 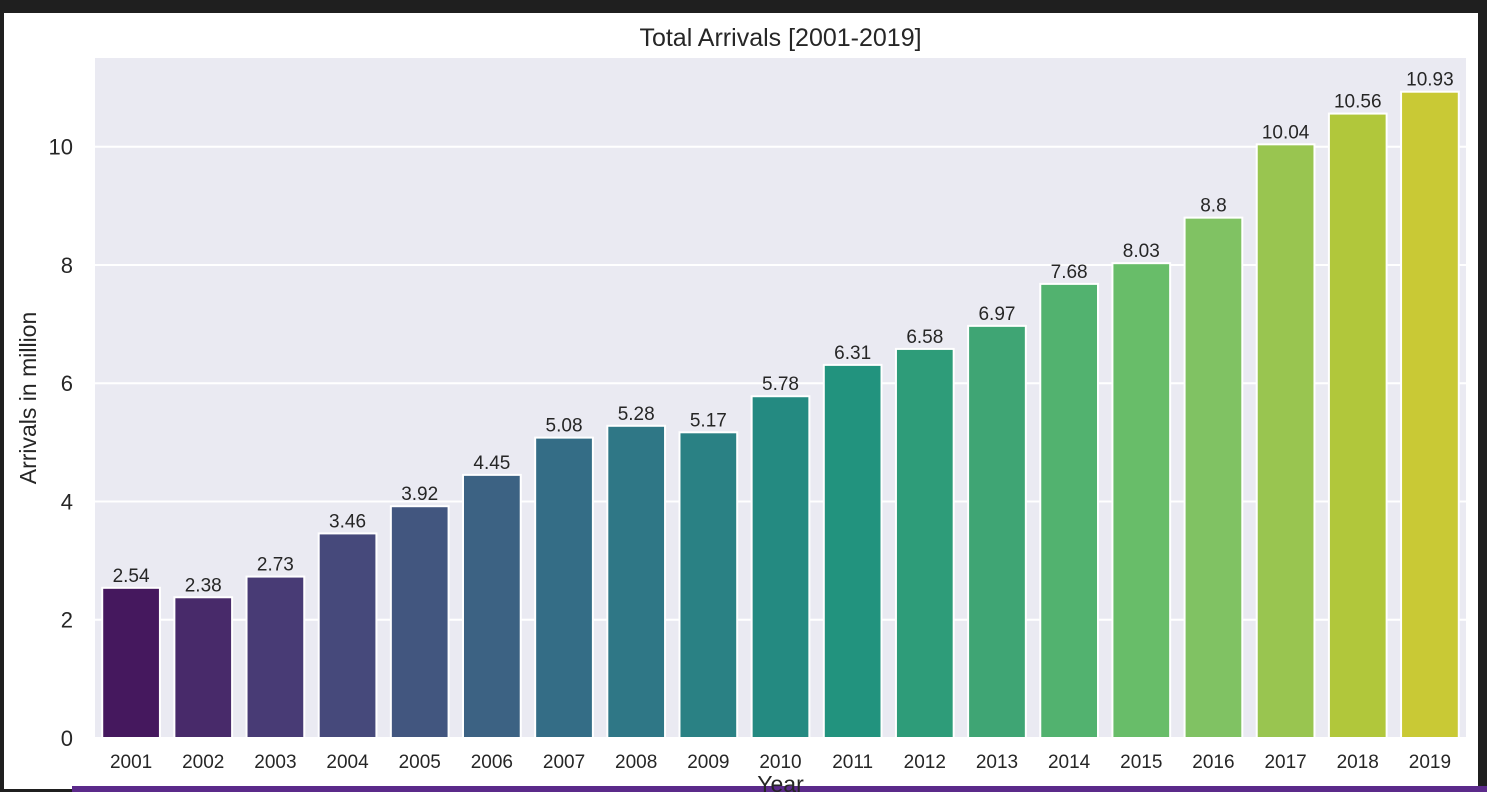 What do you see at coordinates (419, 622) in the screenshot?
I see `bar-2005` at bounding box center [419, 622].